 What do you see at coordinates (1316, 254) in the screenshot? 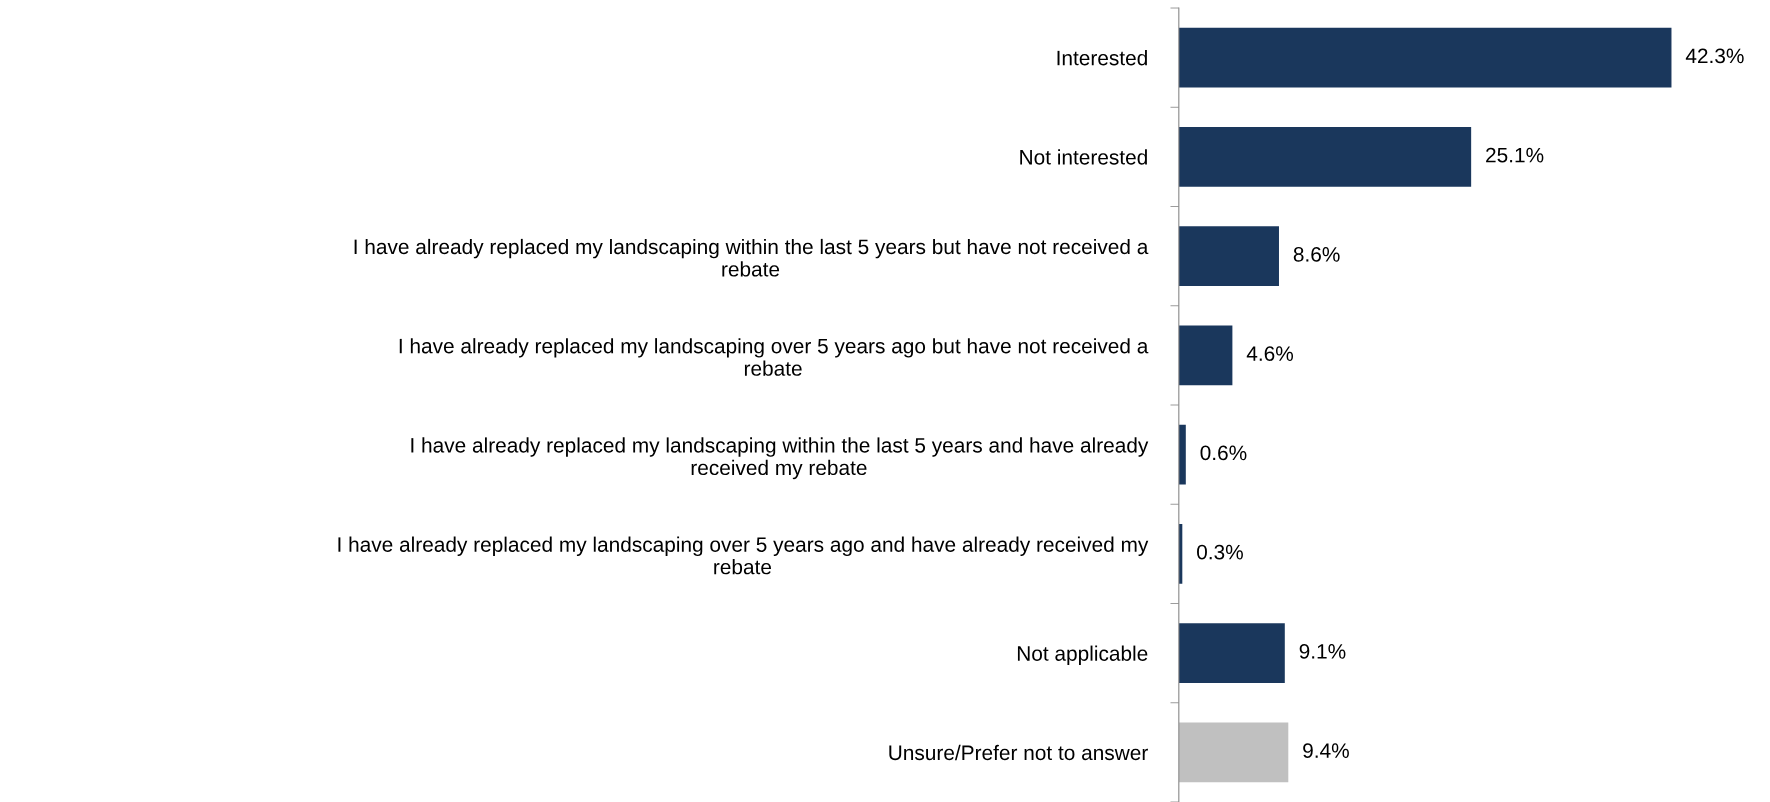
I see `data-label: 8.6%` at bounding box center [1316, 254].